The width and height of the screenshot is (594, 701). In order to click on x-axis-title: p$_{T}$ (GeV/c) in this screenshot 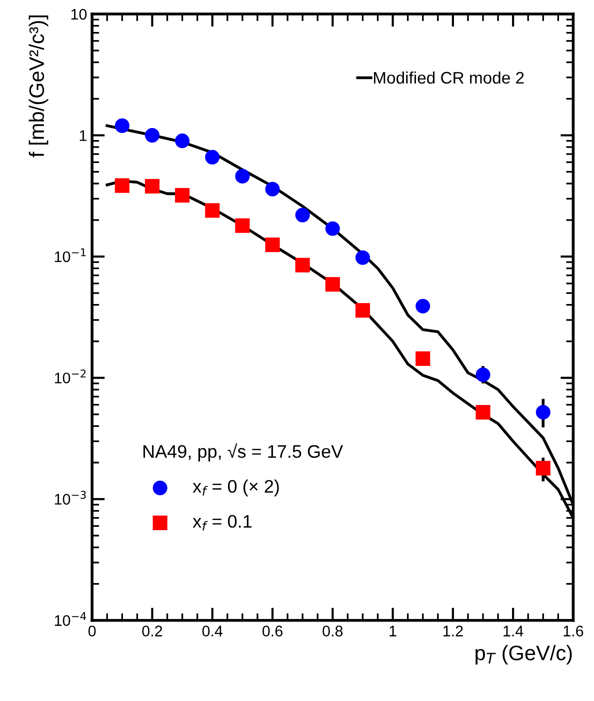, I will do `click(524, 654)`.